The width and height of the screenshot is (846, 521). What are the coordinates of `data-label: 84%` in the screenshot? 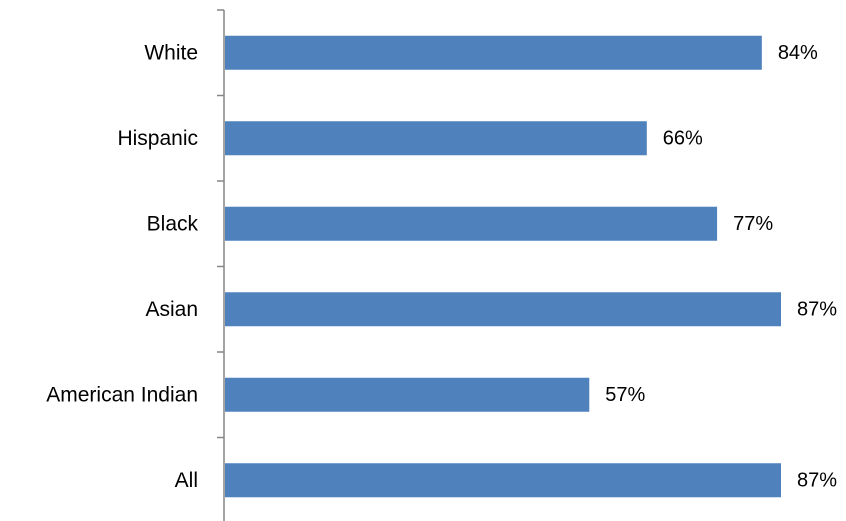 It's located at (798, 53).